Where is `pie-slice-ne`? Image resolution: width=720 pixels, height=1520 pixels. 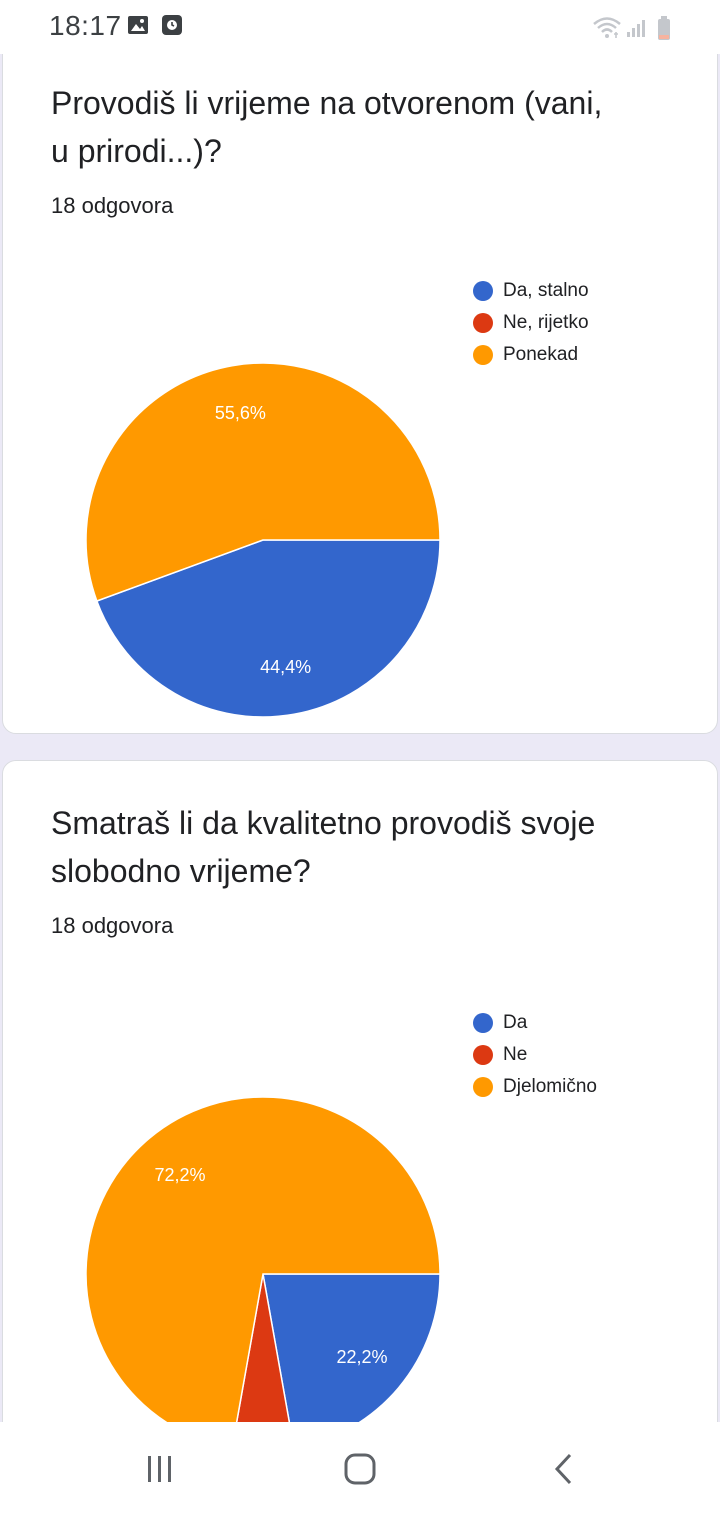
pie-slice-ne is located at coordinates (263, 1347).